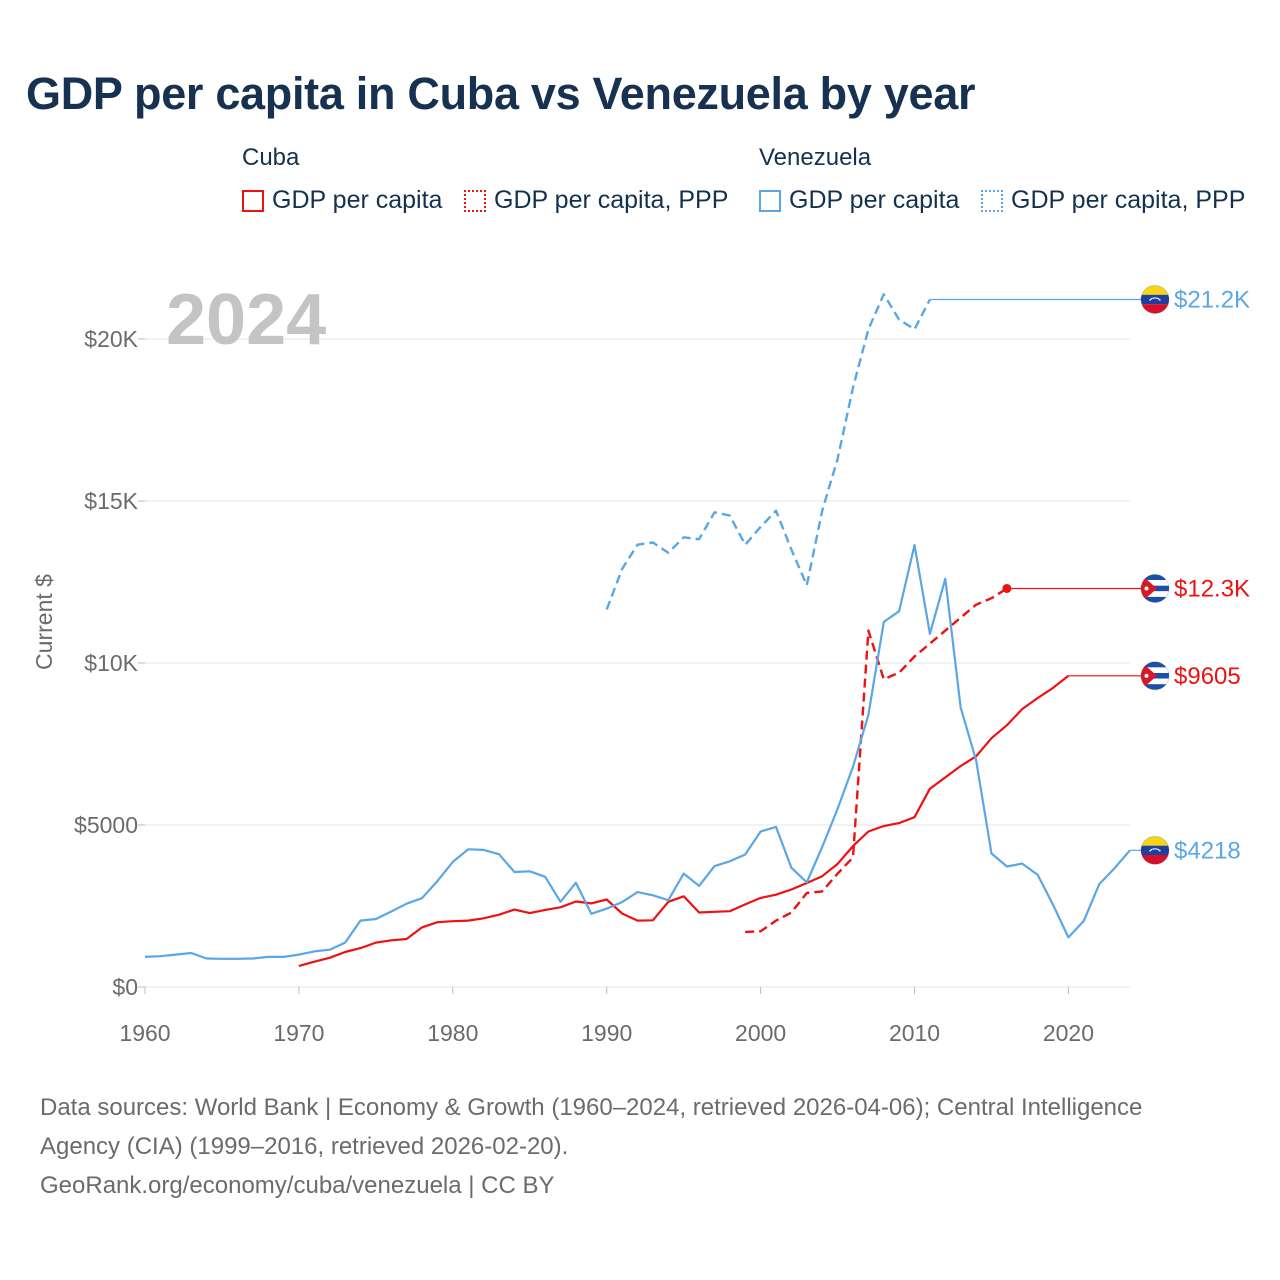 Image resolution: width=1280 pixels, height=1280 pixels. What do you see at coordinates (876, 760) in the screenshot?
I see `series-line-cuba-ppp` at bounding box center [876, 760].